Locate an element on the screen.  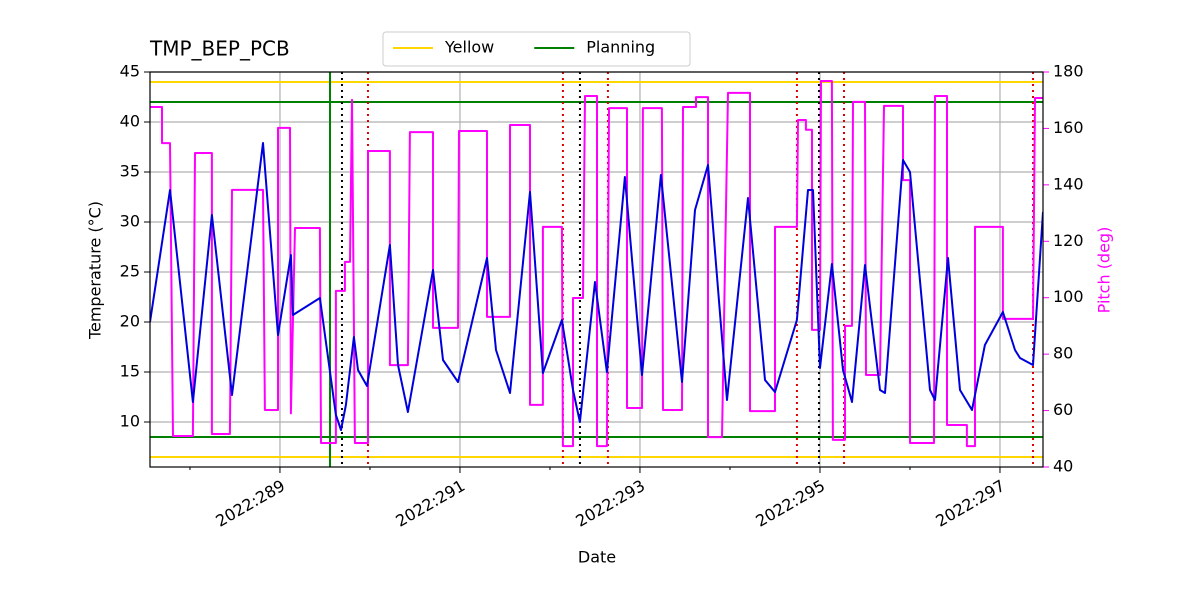
y2-tick-label: 100 is located at coordinates (1068, 296).